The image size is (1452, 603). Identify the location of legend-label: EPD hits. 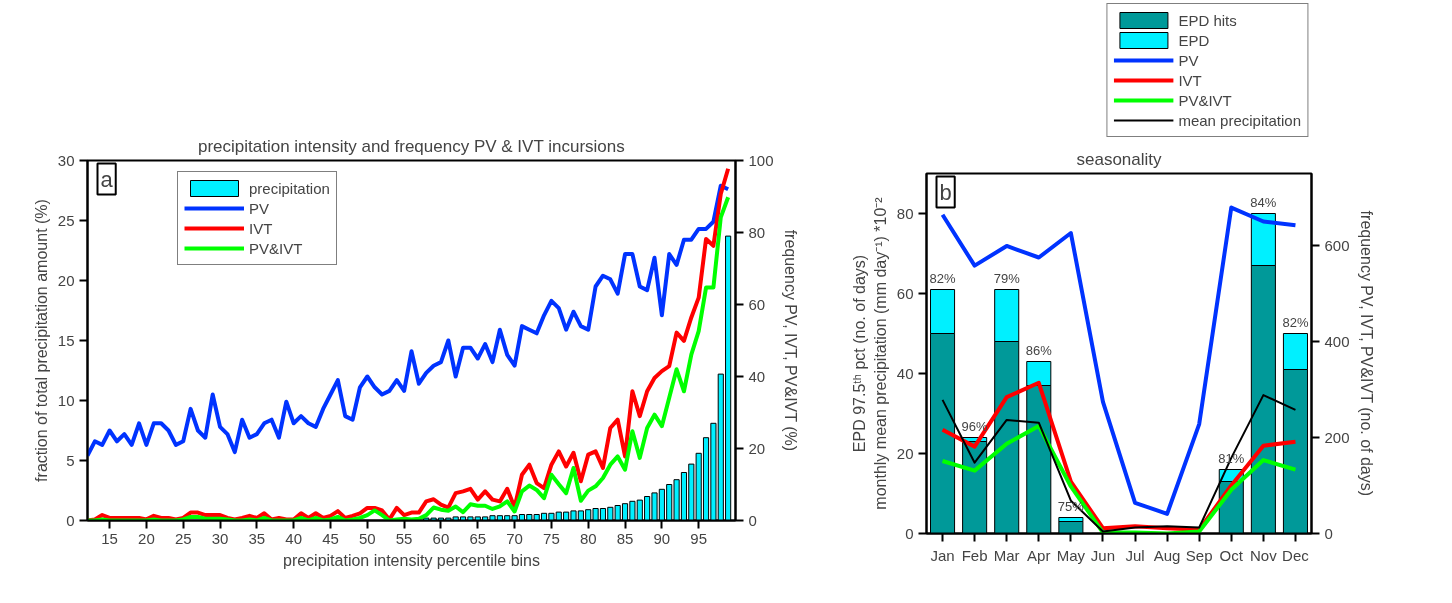
(1207, 20).